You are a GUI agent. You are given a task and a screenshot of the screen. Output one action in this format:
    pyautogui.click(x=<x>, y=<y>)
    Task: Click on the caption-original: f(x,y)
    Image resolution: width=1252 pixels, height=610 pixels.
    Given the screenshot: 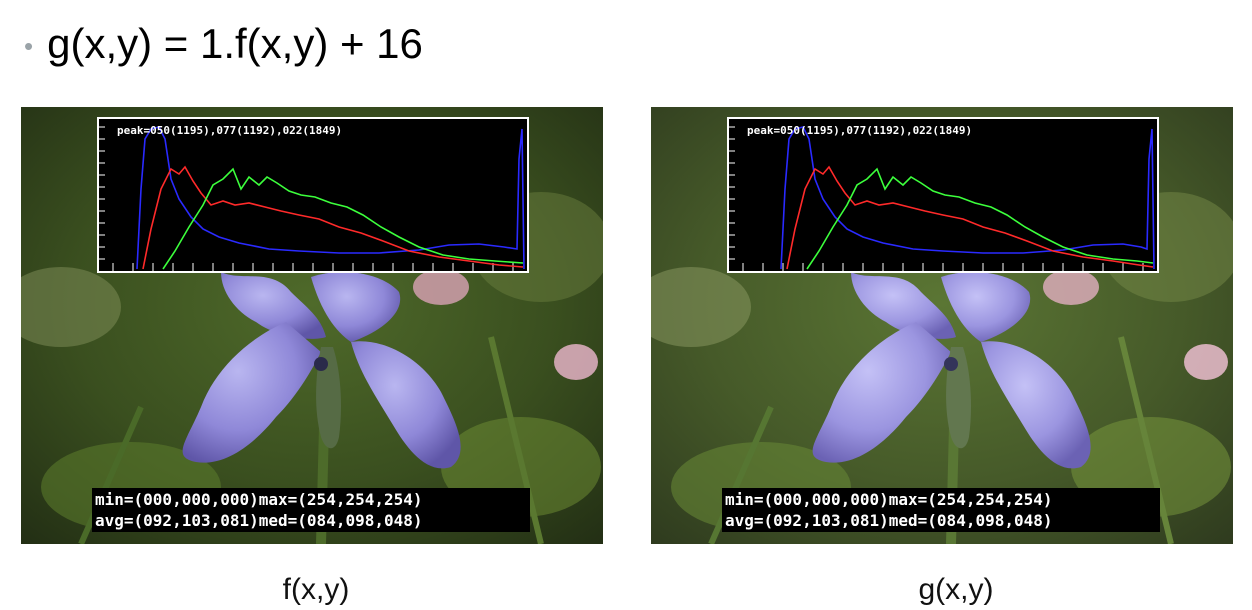 What is the action you would take?
    pyautogui.click(x=316, y=589)
    